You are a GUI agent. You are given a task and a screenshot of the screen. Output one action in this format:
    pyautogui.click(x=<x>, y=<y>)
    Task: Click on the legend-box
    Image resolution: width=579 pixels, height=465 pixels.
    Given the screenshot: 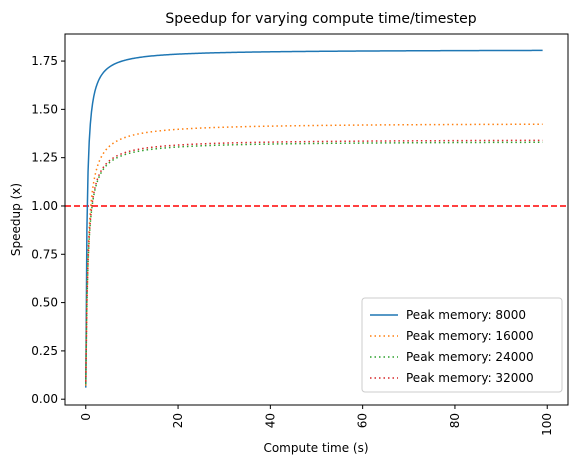 What is the action you would take?
    pyautogui.click(x=462, y=345)
    